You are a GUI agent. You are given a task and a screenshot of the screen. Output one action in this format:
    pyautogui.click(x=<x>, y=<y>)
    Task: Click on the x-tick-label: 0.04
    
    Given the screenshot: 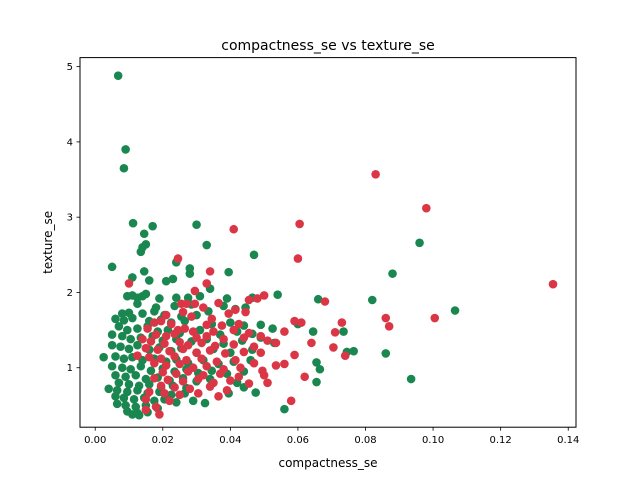 What is the action you would take?
    pyautogui.click(x=230, y=440)
    